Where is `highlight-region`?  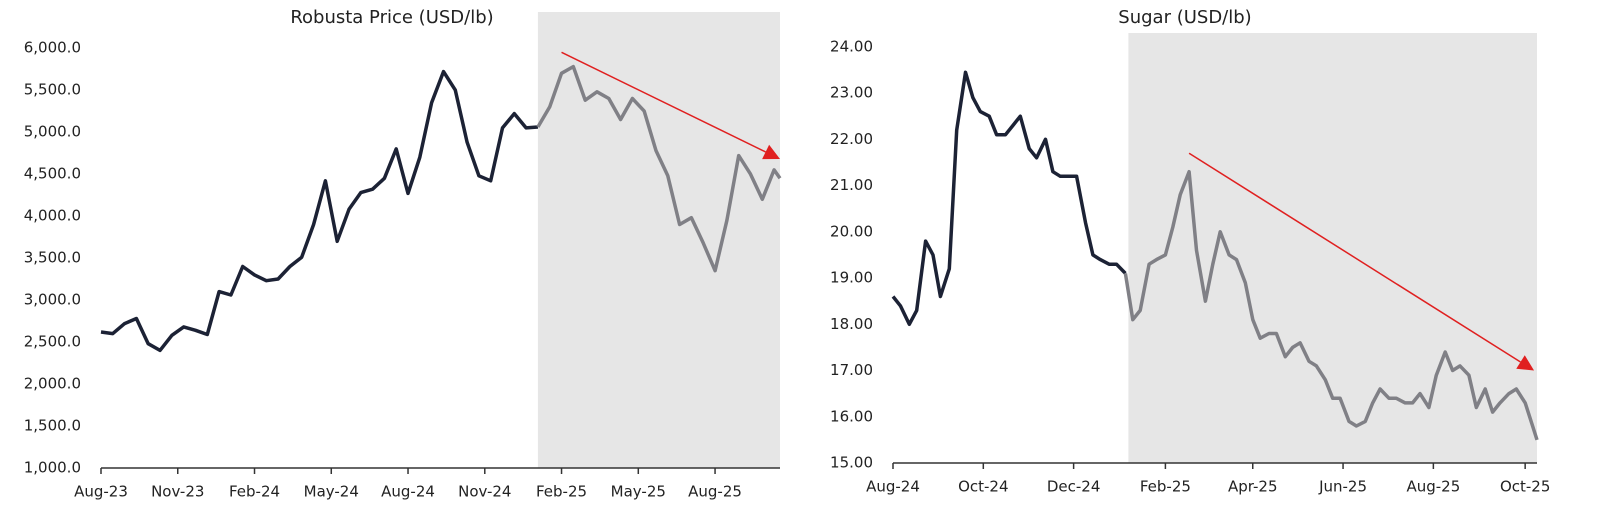
highlight-region is located at coordinates (658, 240).